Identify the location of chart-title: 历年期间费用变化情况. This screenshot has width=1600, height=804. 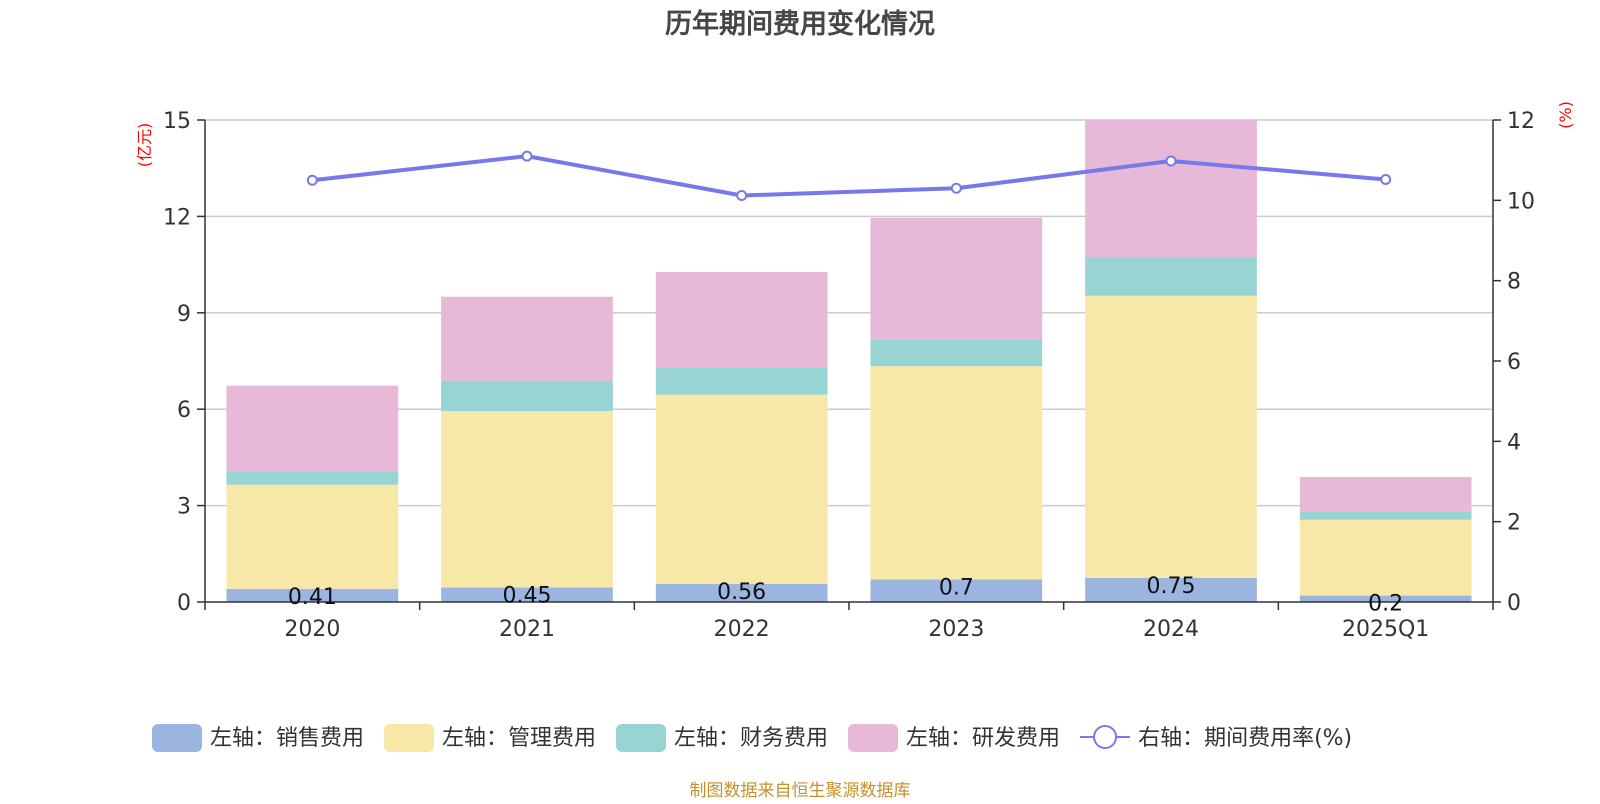
(800, 24).